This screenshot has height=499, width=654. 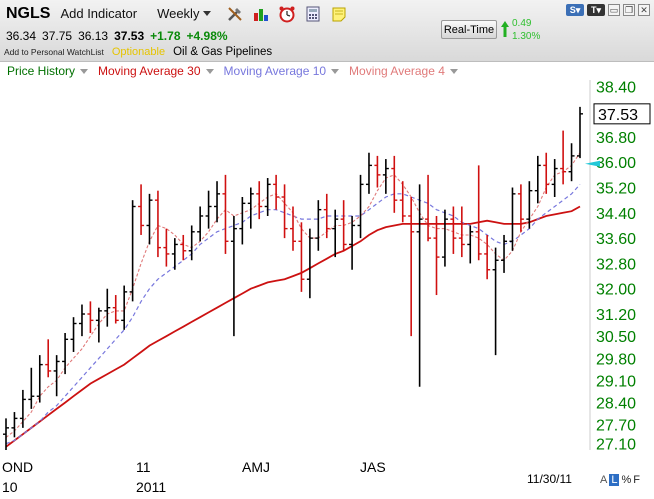 What do you see at coordinates (261, 14) in the screenshot?
I see `indicators-icon` at bounding box center [261, 14].